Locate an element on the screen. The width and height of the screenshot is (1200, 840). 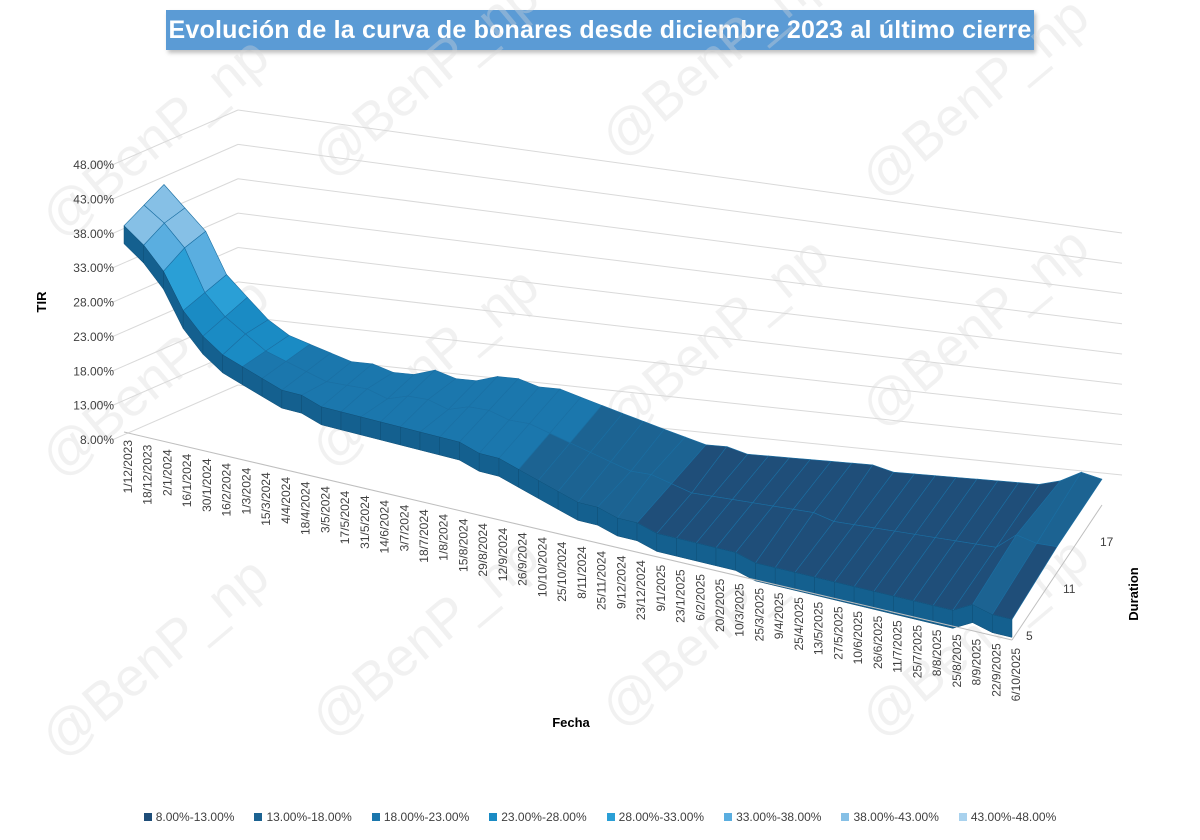
x-tick-label: 9/12/2024 is located at coordinates (621, 582).